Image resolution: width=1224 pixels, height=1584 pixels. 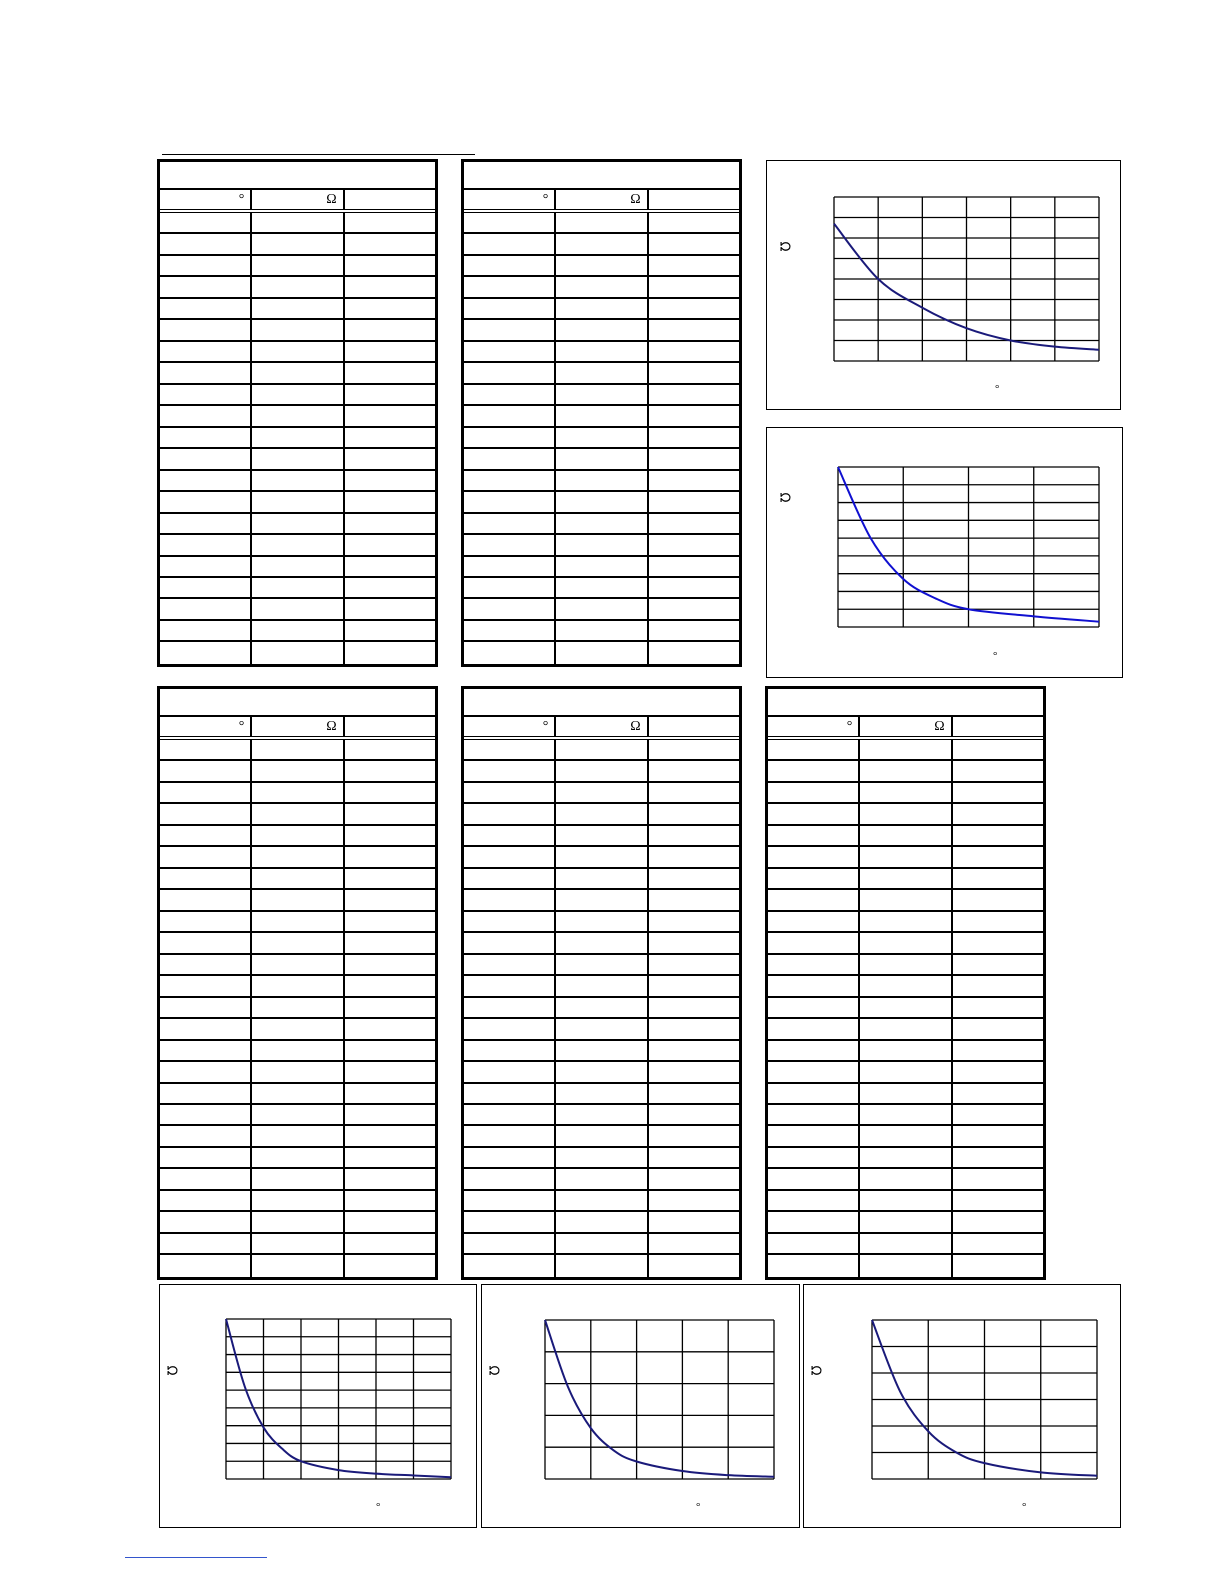 What do you see at coordinates (968, 547) in the screenshot?
I see `chart-plot` at bounding box center [968, 547].